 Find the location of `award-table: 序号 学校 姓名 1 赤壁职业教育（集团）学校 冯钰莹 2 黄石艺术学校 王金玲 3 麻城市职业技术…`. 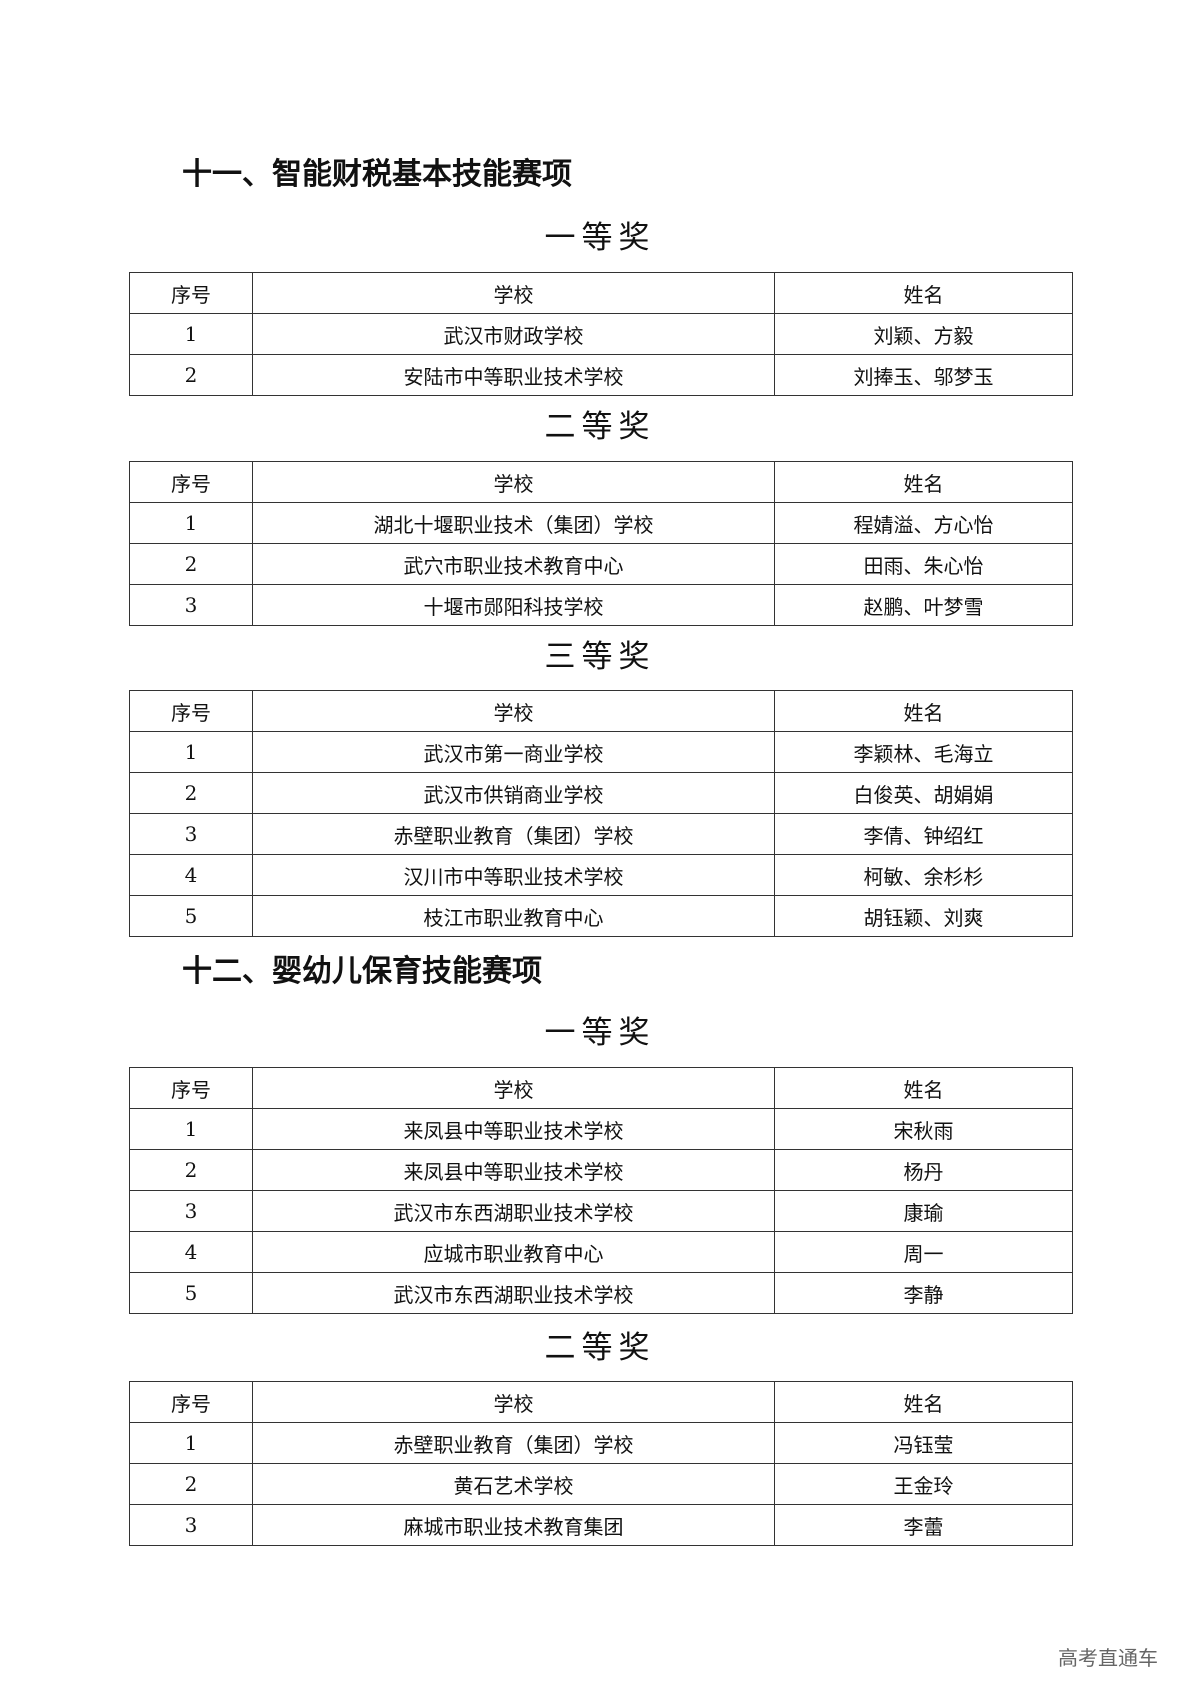

award-table: 序号 学校 姓名 1 赤壁职业教育（集团）学校 冯钰莹 2 黄石艺术学校 王金玲 3 麻城市职业技术… is located at coordinates (601, 1463).